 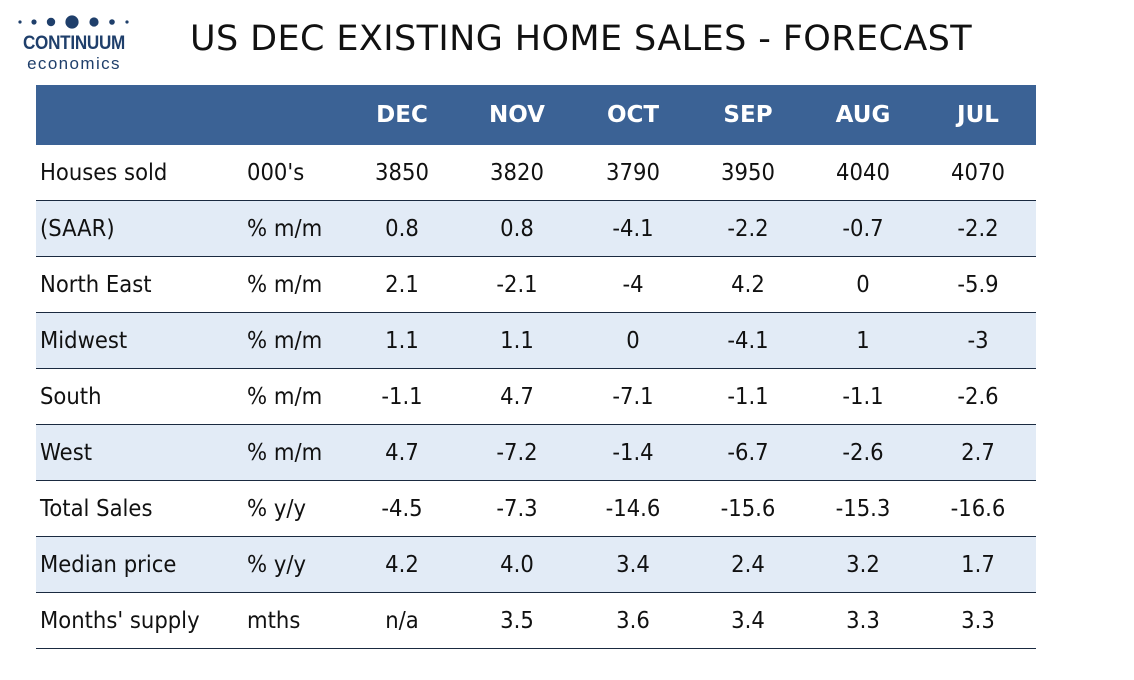 I want to click on column-header-aug: AUG, so click(x=863, y=115).